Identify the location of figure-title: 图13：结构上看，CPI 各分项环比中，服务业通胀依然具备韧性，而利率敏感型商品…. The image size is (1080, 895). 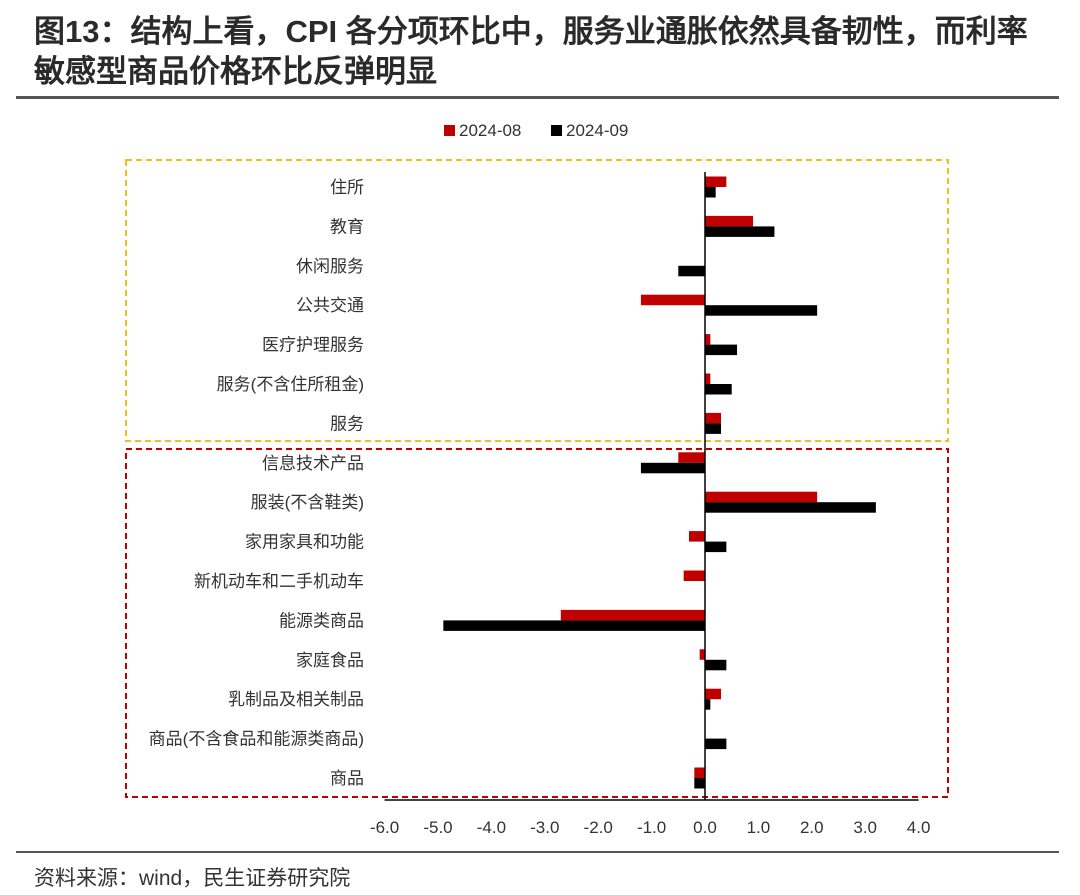
(531, 51).